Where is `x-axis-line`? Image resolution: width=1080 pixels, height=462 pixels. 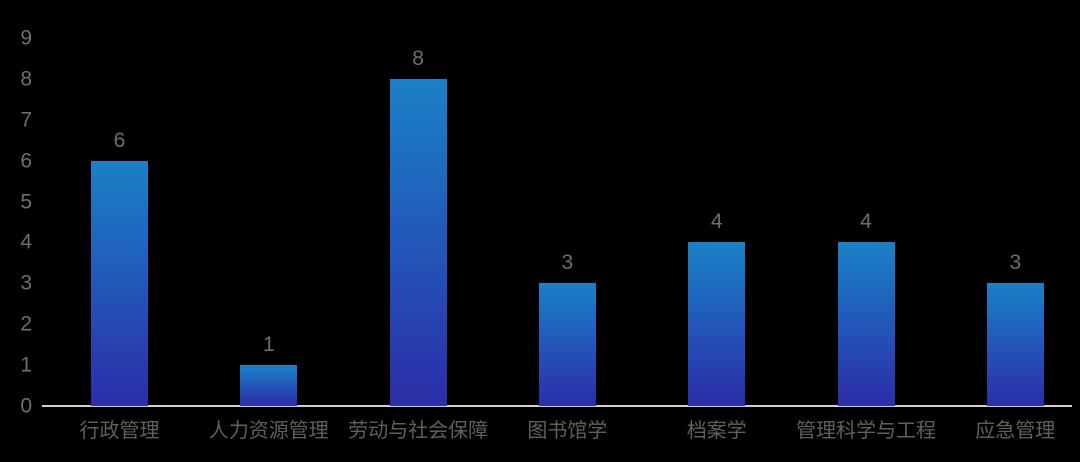
x-axis-line is located at coordinates (557, 406).